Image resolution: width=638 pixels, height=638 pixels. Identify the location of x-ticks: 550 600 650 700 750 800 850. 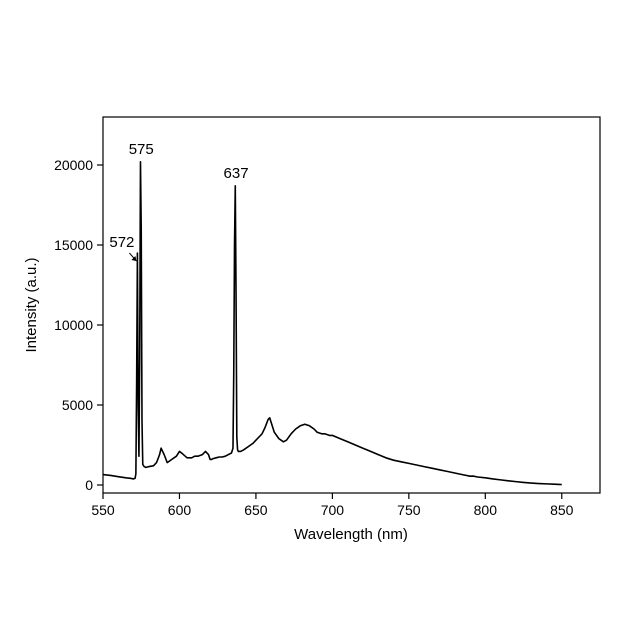
(332, 505).